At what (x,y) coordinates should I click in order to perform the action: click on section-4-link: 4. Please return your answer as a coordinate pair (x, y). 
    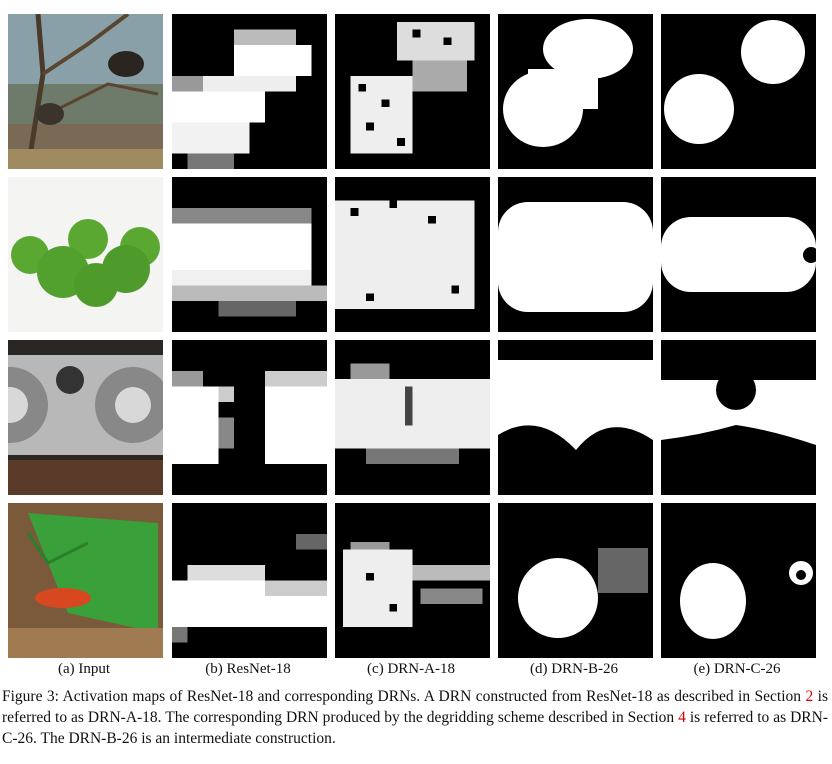
    Looking at the image, I should click on (682, 717).